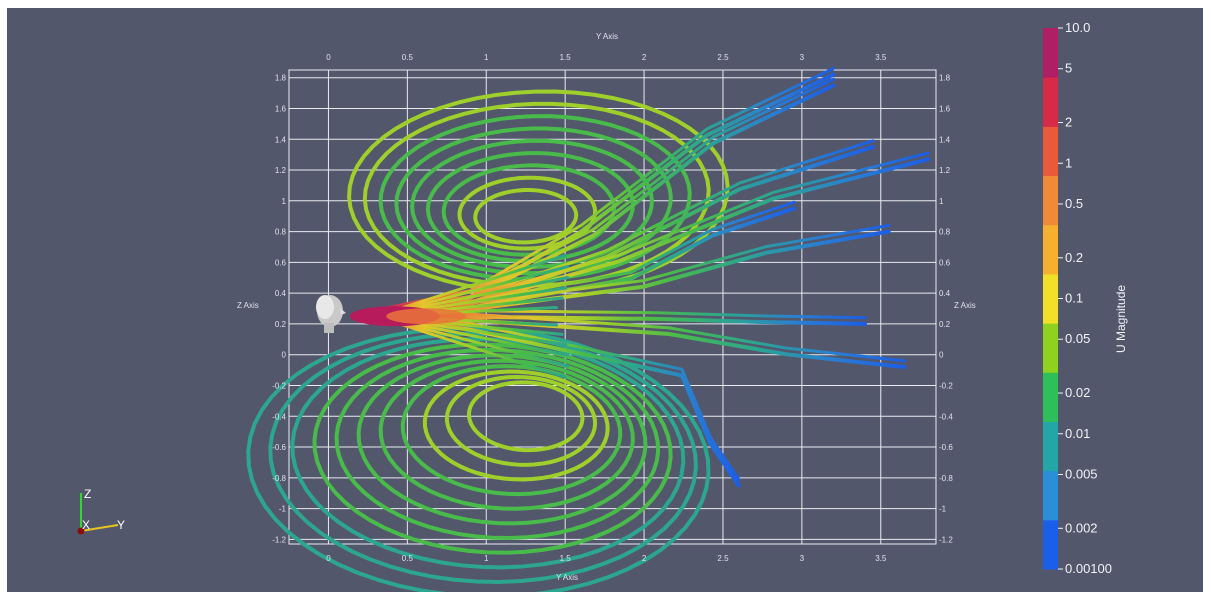  What do you see at coordinates (279, 539) in the screenshot?
I see `y-tick-label-left: -1.2` at bounding box center [279, 539].